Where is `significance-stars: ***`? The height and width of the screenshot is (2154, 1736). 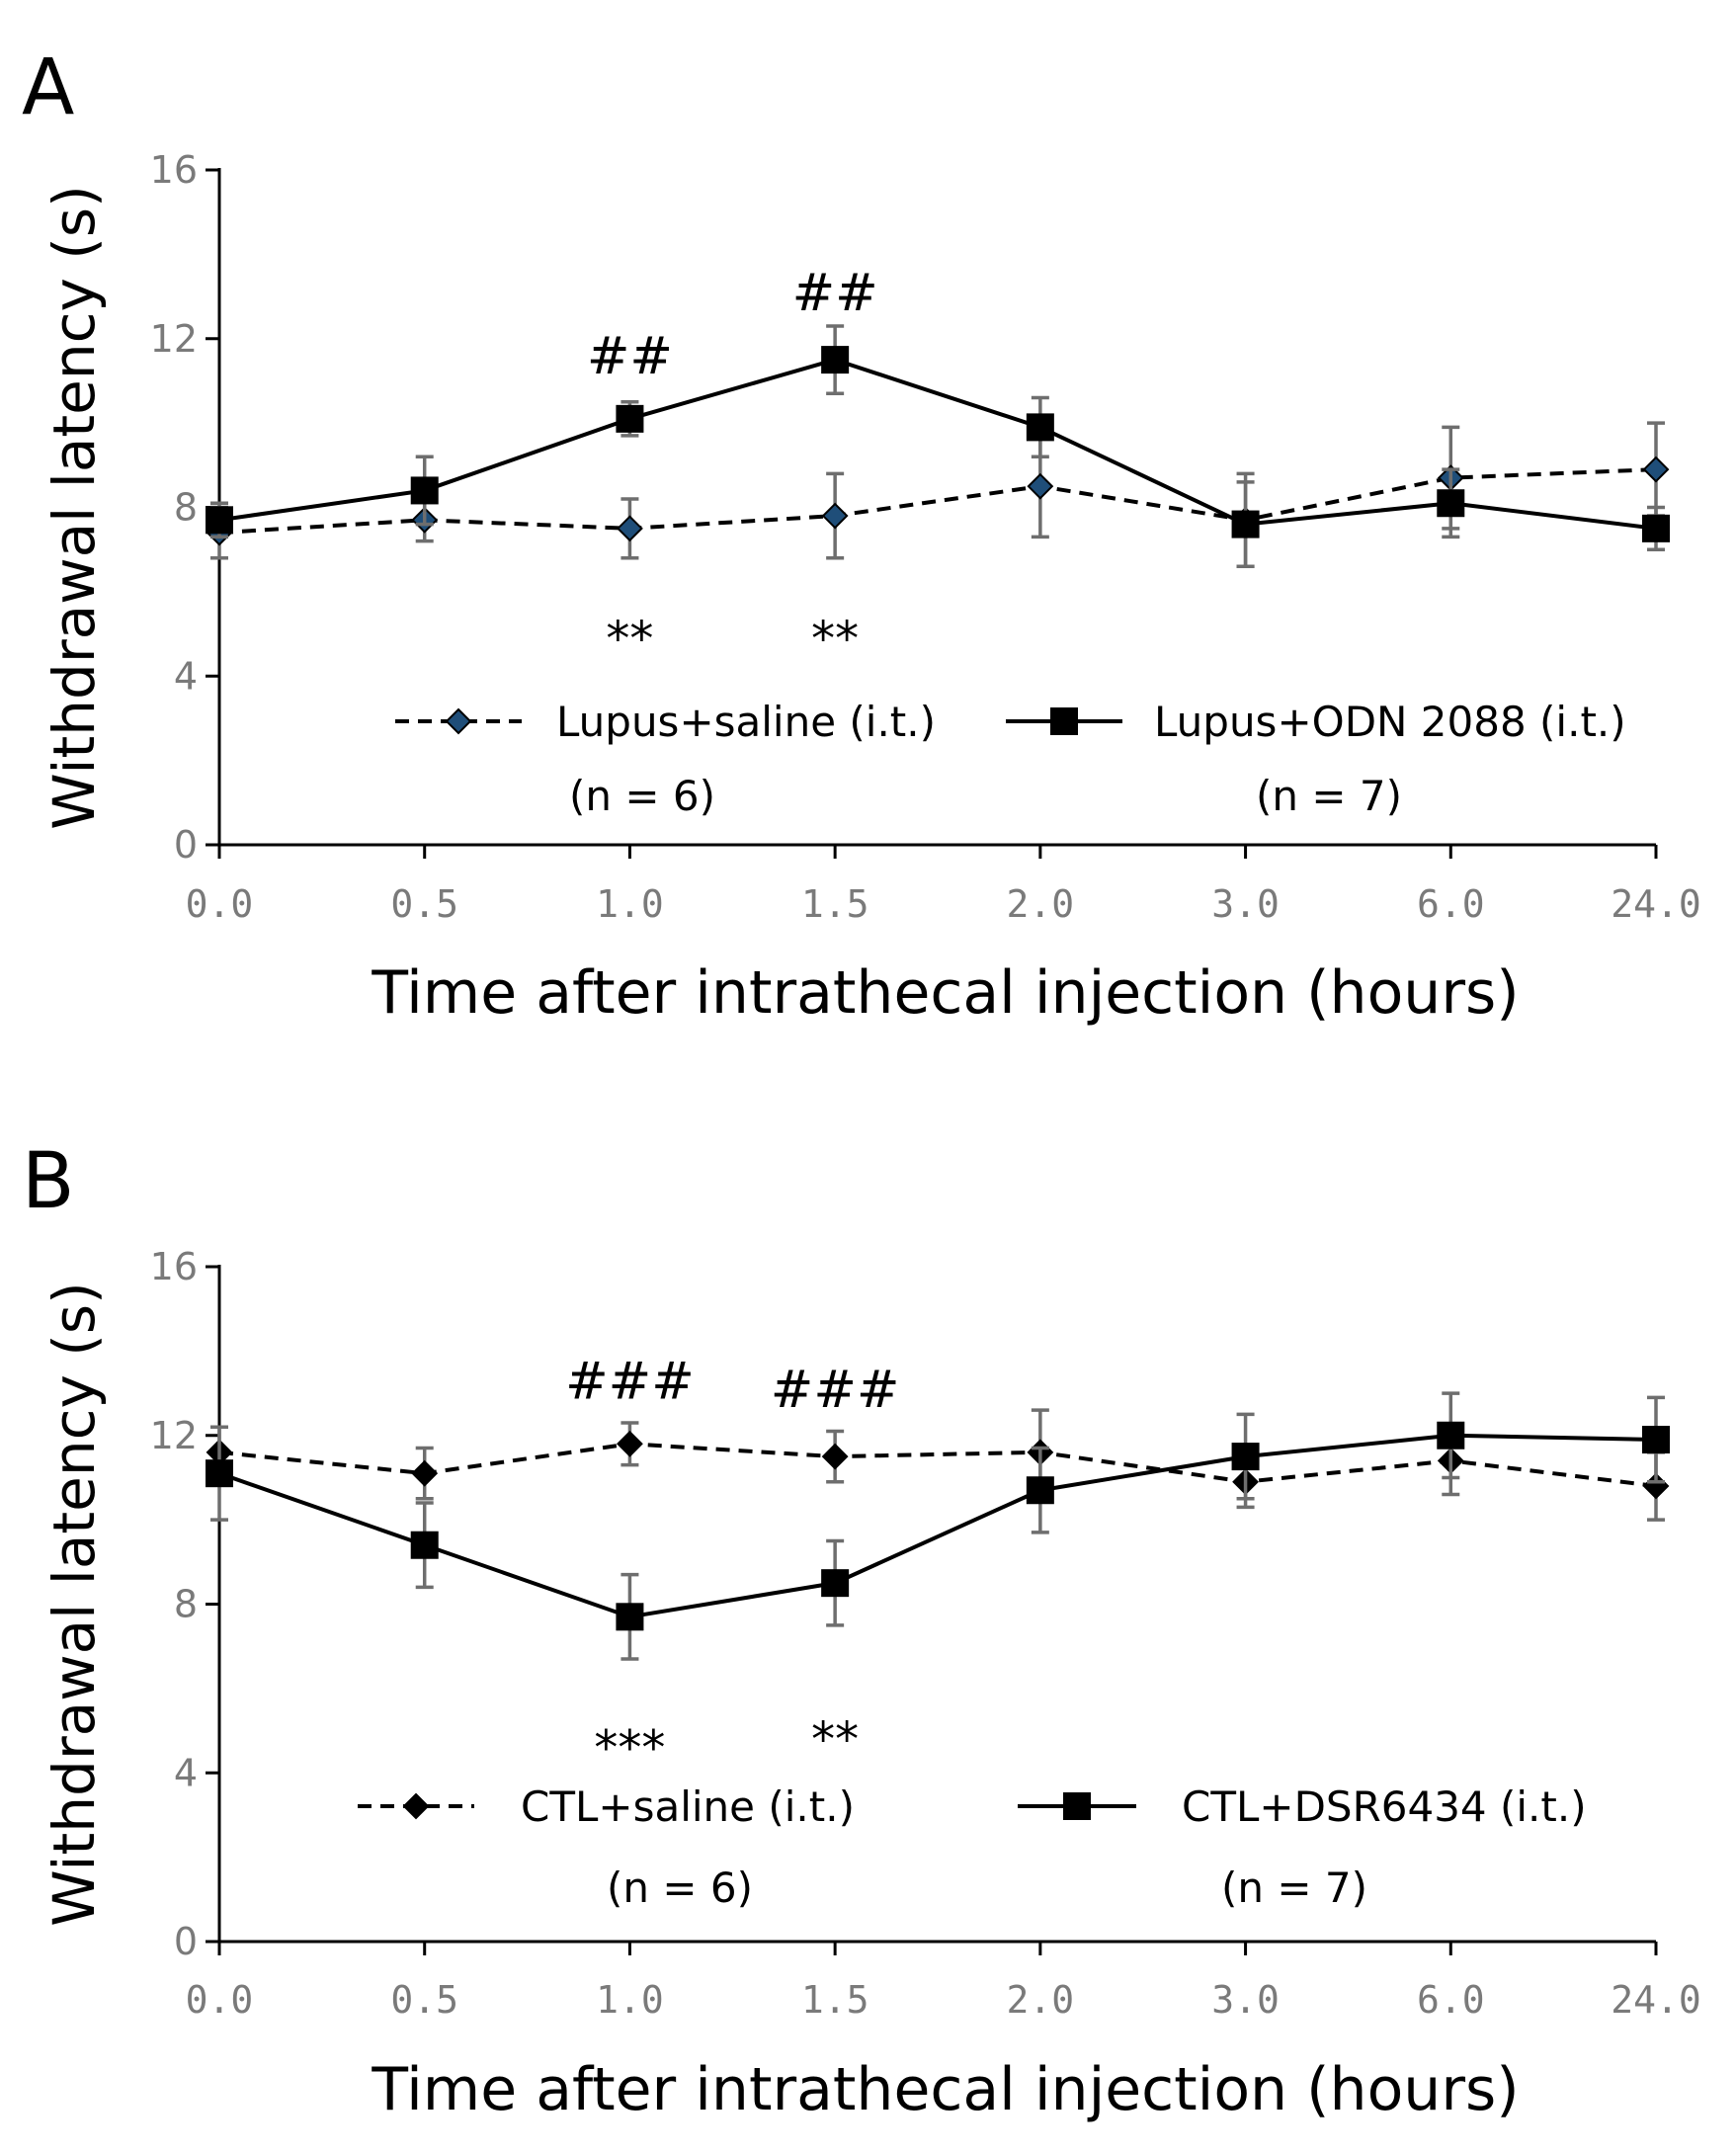
significance-stars: *** is located at coordinates (630, 1749).